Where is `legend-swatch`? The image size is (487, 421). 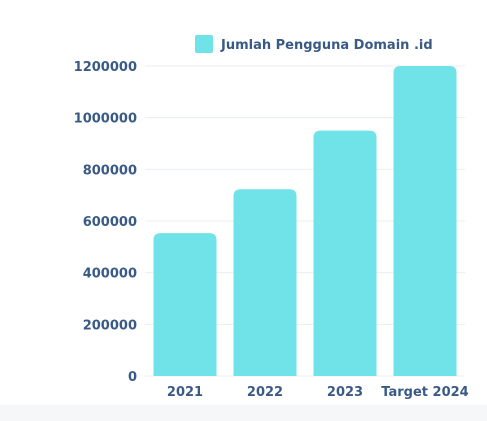
legend-swatch is located at coordinates (204, 44).